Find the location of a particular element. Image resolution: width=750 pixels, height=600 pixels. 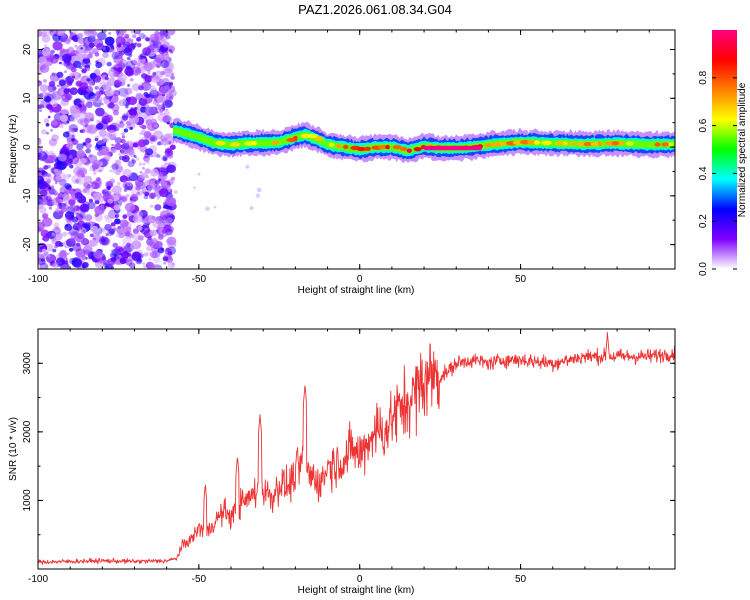

colorbar-tick-label: 0.4 is located at coordinates (703, 173).